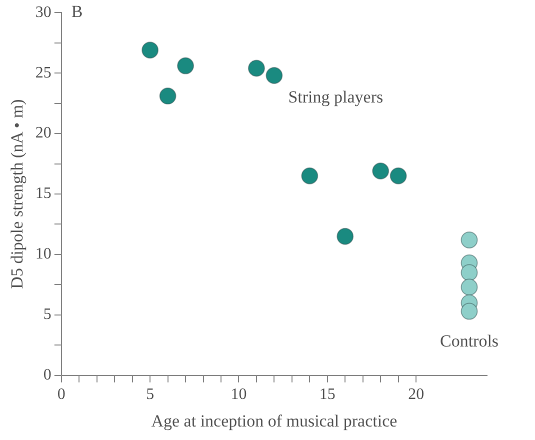 This screenshot has width=535, height=440. What do you see at coordinates (47, 375) in the screenshot?
I see `y-tick-label: 0` at bounding box center [47, 375].